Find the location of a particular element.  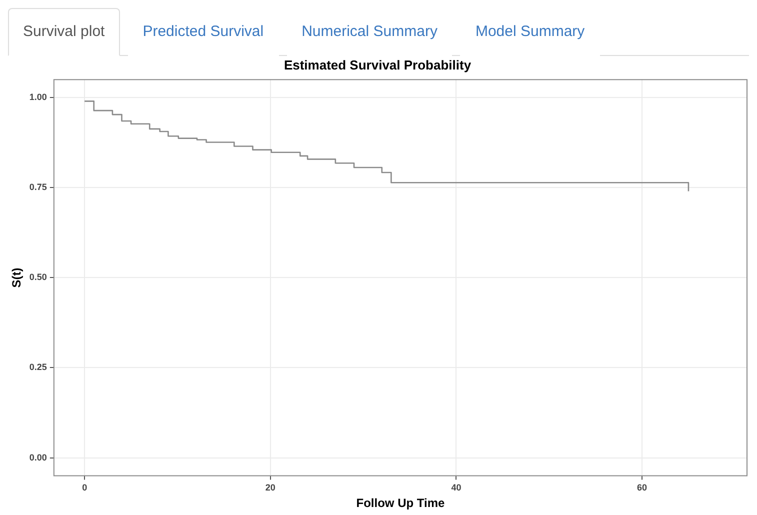

x-tick-label: 60 is located at coordinates (642, 487).